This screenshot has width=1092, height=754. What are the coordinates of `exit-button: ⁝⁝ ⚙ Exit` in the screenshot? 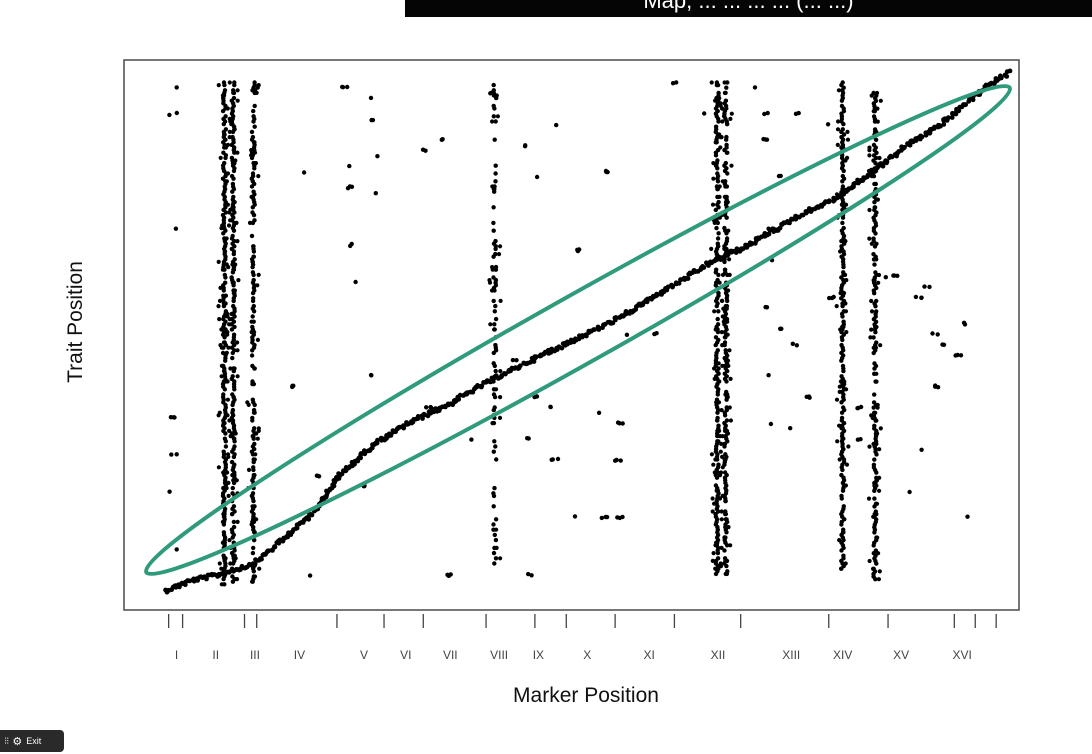 It's located at (32, 741).